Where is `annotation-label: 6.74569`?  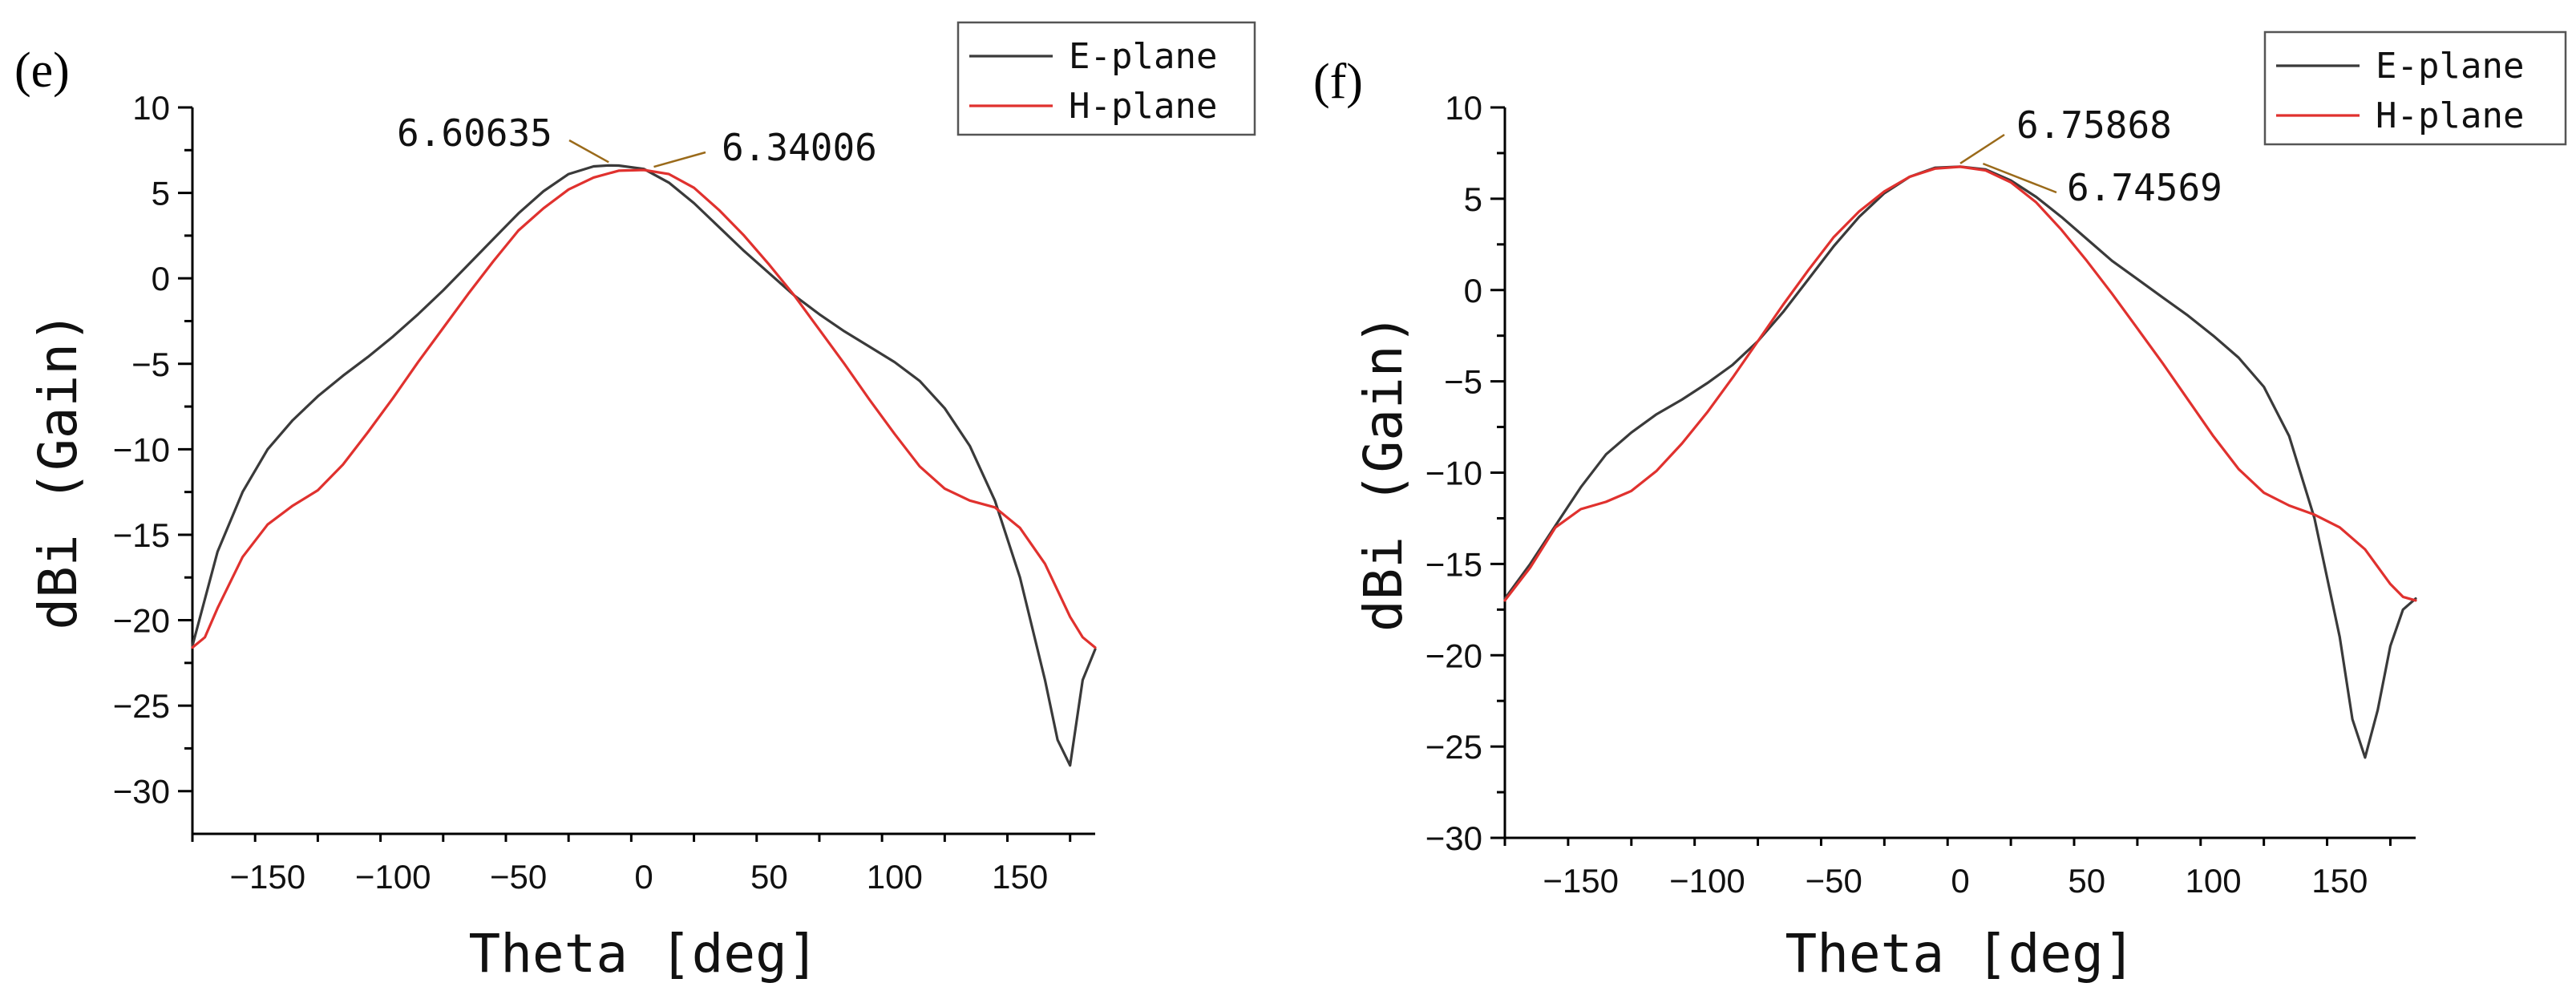 annotation-label: 6.74569 is located at coordinates (2144, 187).